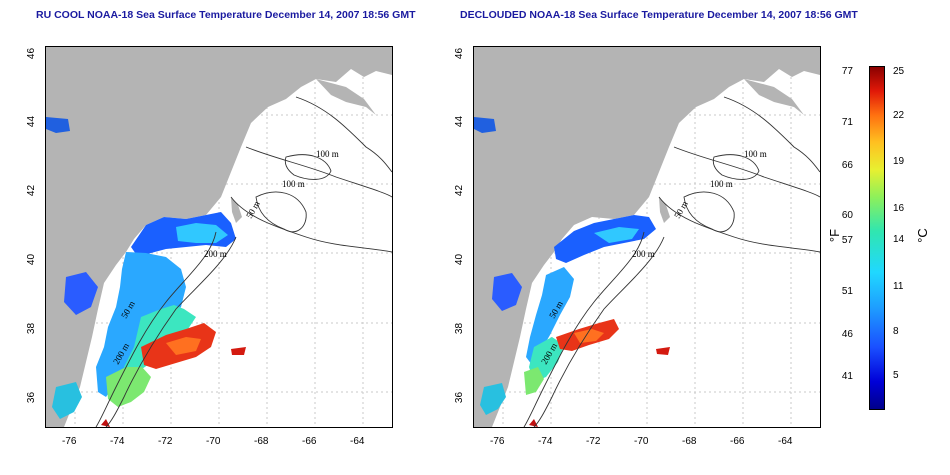  Describe the element at coordinates (847, 165) in the screenshot. I see `colorbar-f-tick-66: 66` at that location.